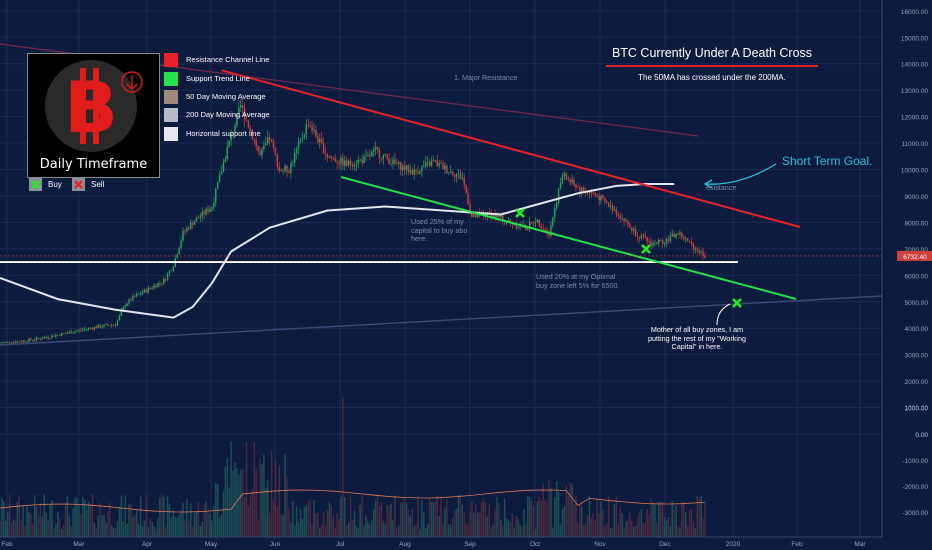 Image resolution: width=932 pixels, height=550 pixels. What do you see at coordinates (93, 164) in the screenshot?
I see `timeframe-label: Daily Timeframe` at bounding box center [93, 164].